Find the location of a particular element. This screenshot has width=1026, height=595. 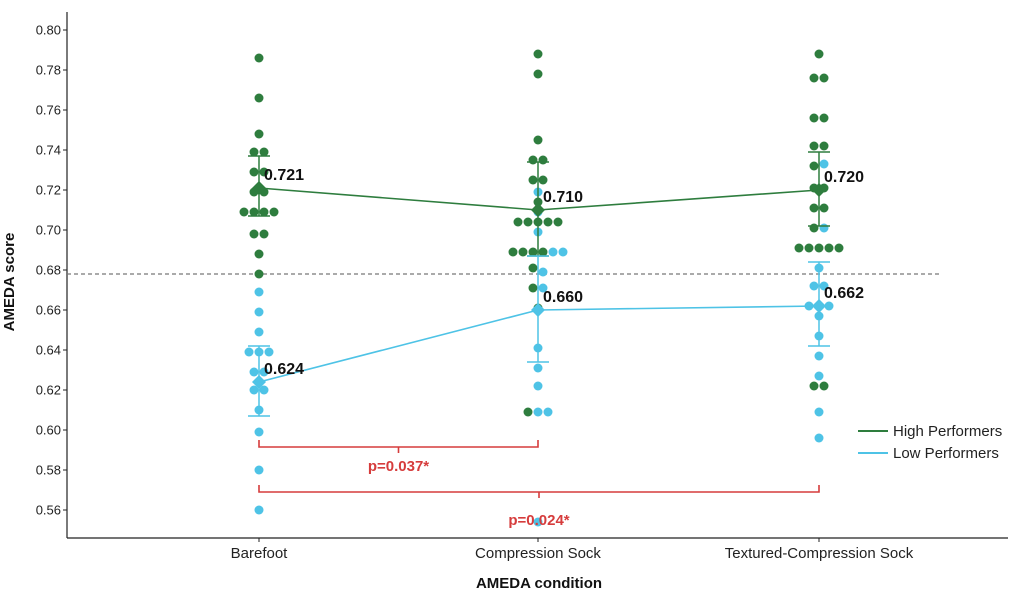

y-tick-label: 0.70 is located at coordinates (48, 230).